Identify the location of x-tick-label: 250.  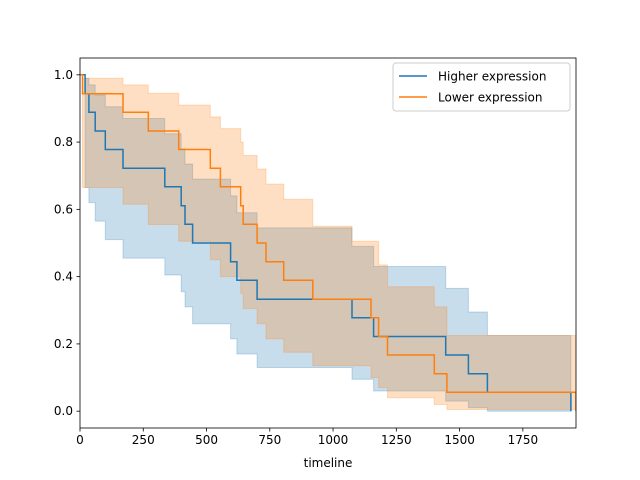
(143, 440).